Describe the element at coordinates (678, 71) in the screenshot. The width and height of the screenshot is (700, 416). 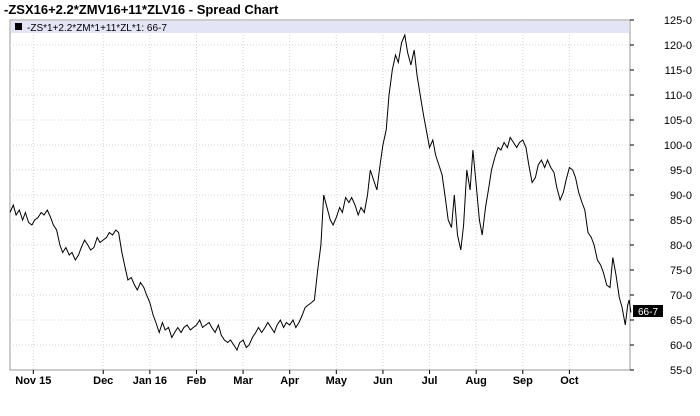
I see `y-tick-label: 115-0` at that location.